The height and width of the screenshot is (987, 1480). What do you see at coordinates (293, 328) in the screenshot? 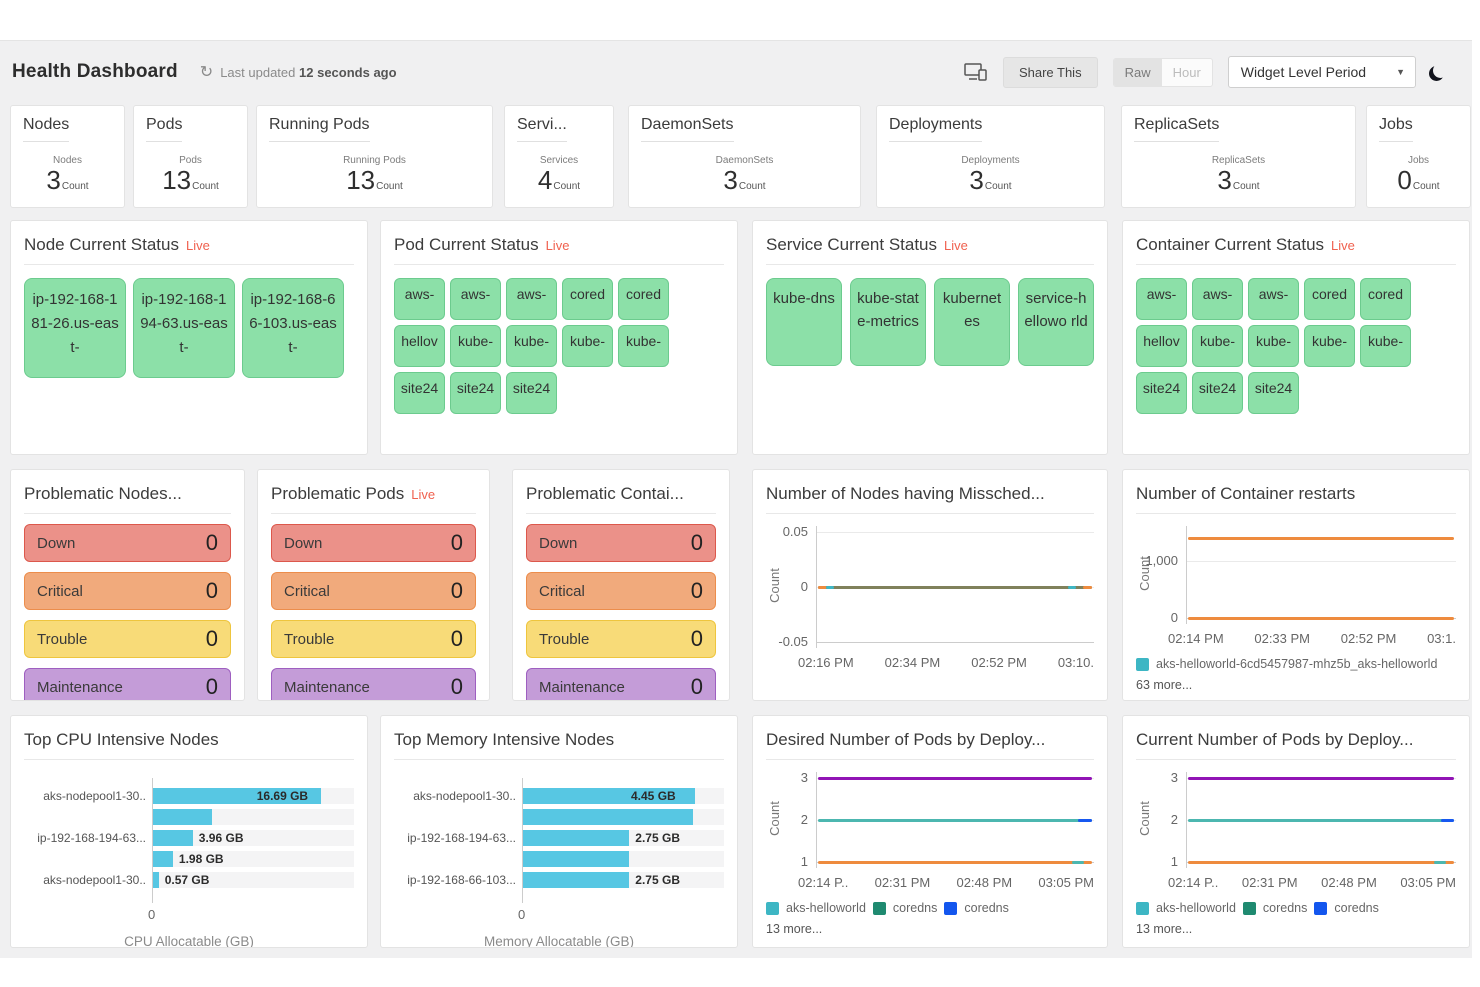
I see `status-chip: ip-192-168-66-103.us-east-` at bounding box center [293, 328].